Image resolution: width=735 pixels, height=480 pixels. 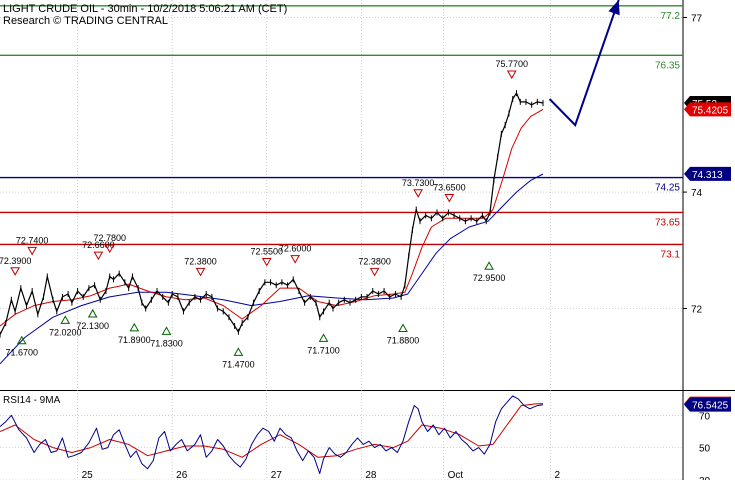 I want to click on rsi-ma-line, so click(x=272, y=430).